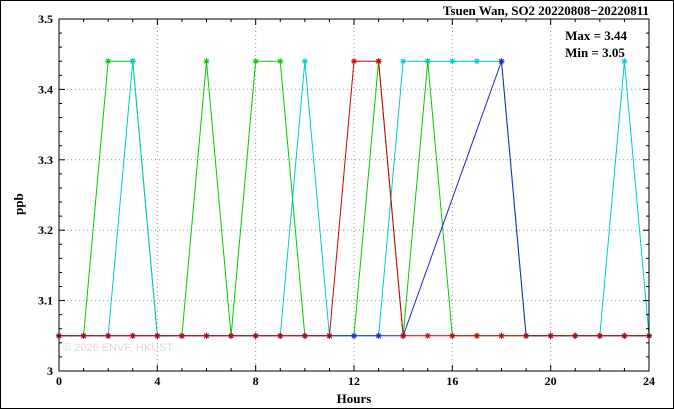  I want to click on x-tick-label: 24, so click(649, 381).